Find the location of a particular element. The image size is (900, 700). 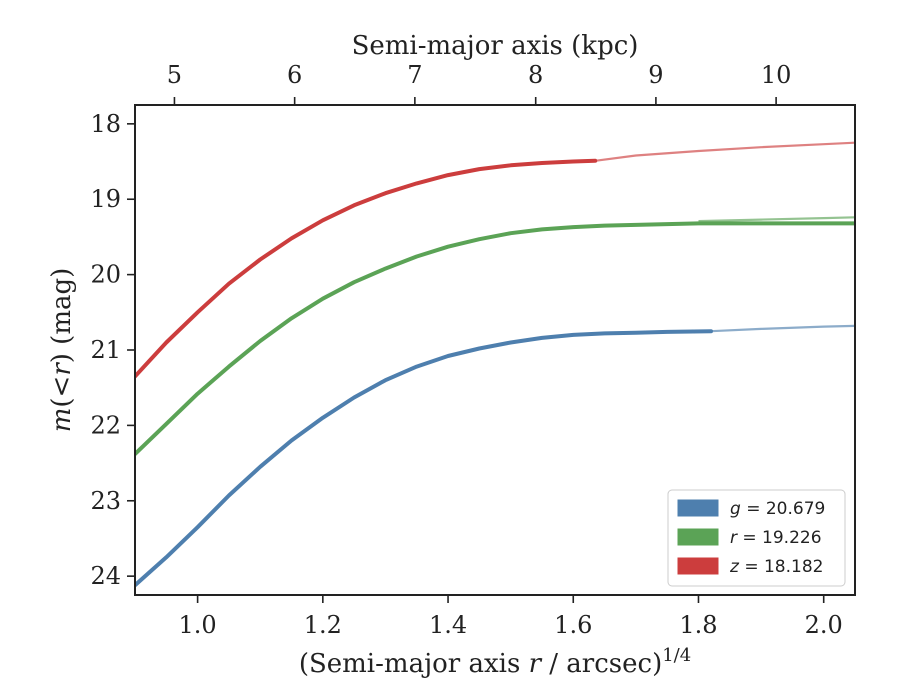

legend: g = 20.679 r = 19.226 z = 18.182 is located at coordinates (756, 538).